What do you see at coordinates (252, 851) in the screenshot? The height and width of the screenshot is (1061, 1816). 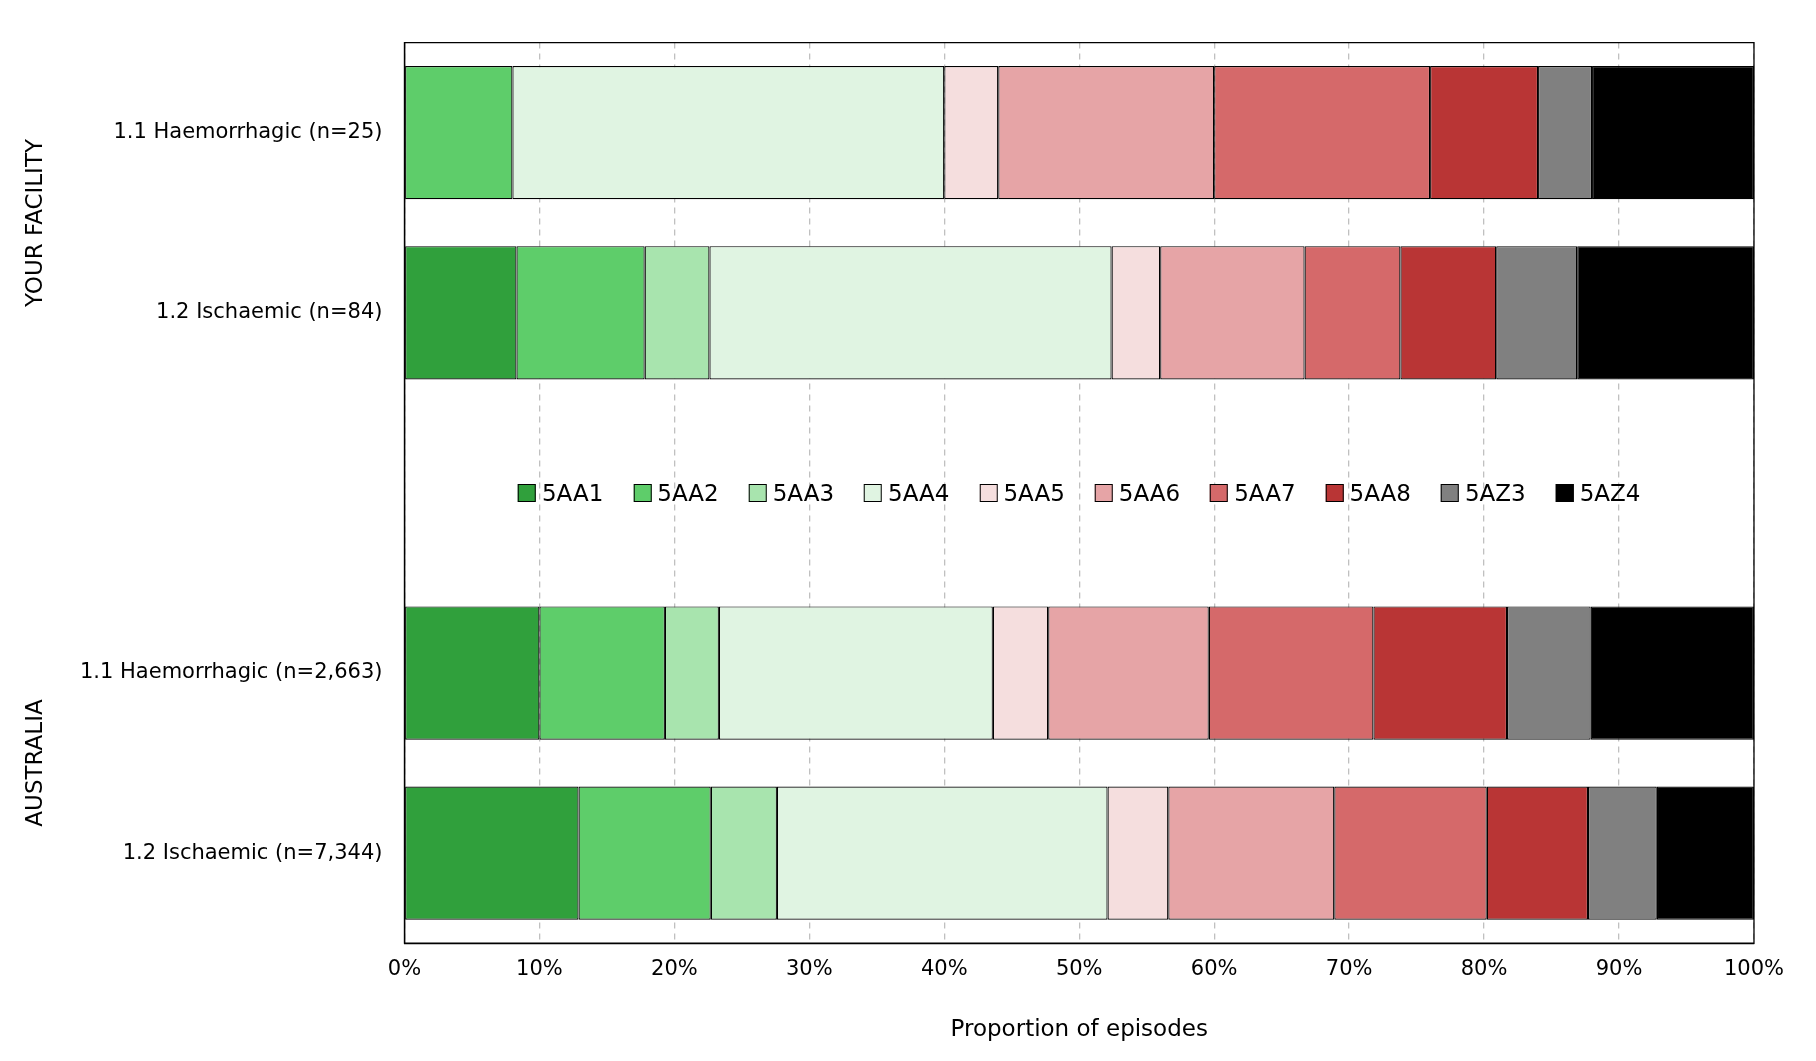 I see `y-tick-label: 1.2 Ischaemic (n=7,344)` at bounding box center [252, 851].